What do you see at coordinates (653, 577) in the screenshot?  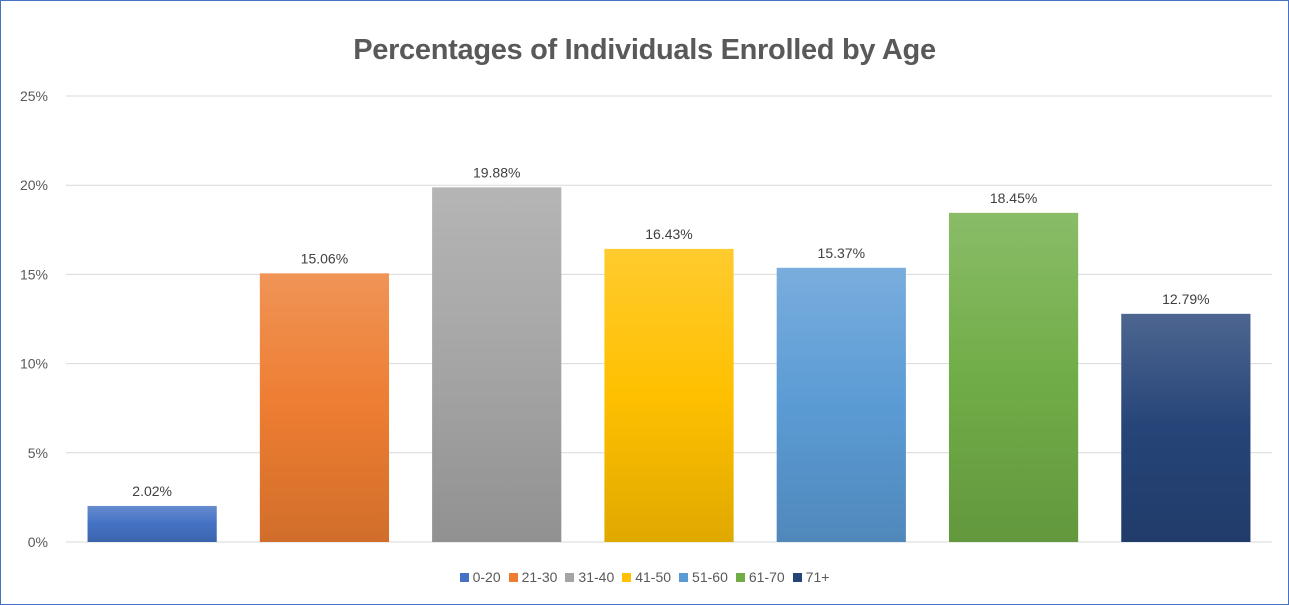 I see `legend-label: 41-50` at bounding box center [653, 577].